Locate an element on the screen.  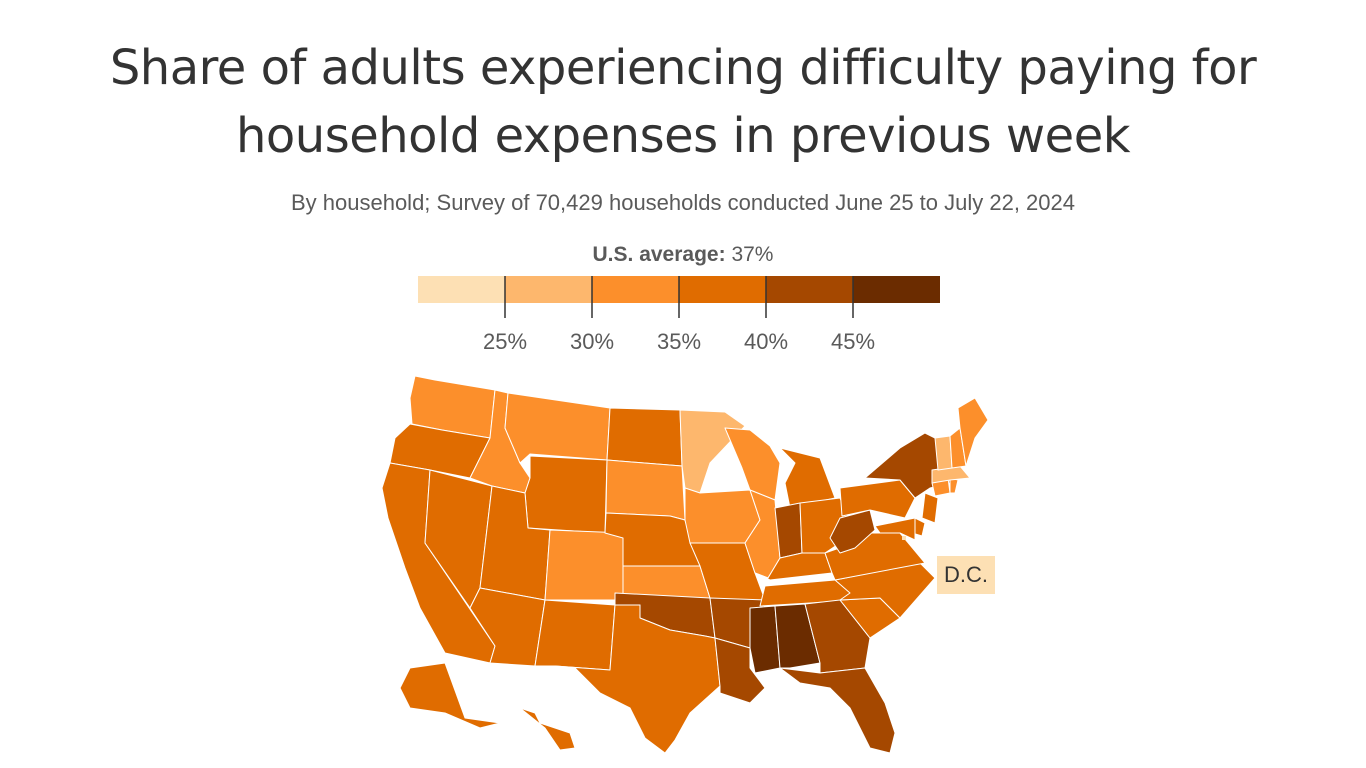
legend-tick-label: 45% is located at coordinates (853, 341).